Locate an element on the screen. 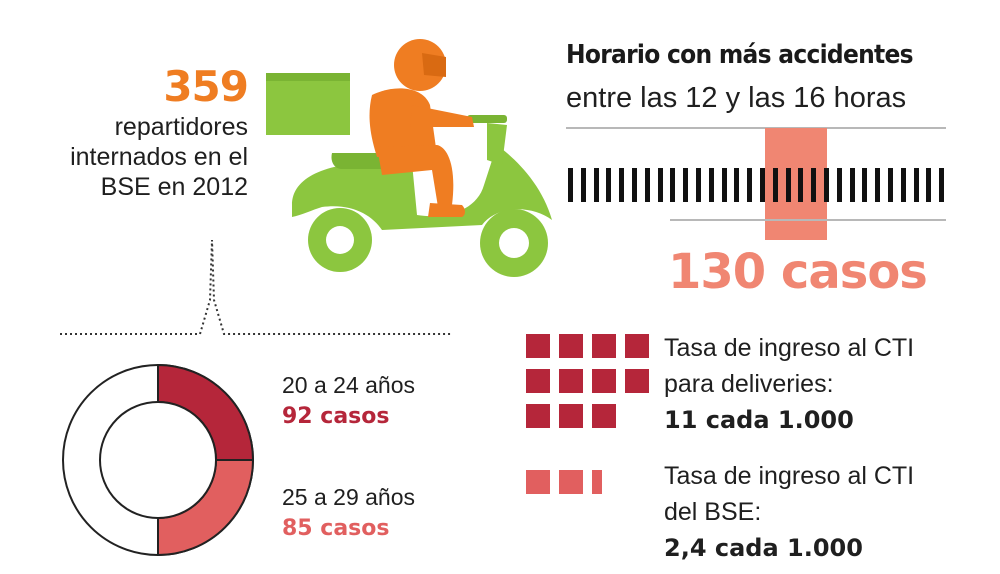  horario-title: Horario con más accidentes is located at coordinates (740, 55).